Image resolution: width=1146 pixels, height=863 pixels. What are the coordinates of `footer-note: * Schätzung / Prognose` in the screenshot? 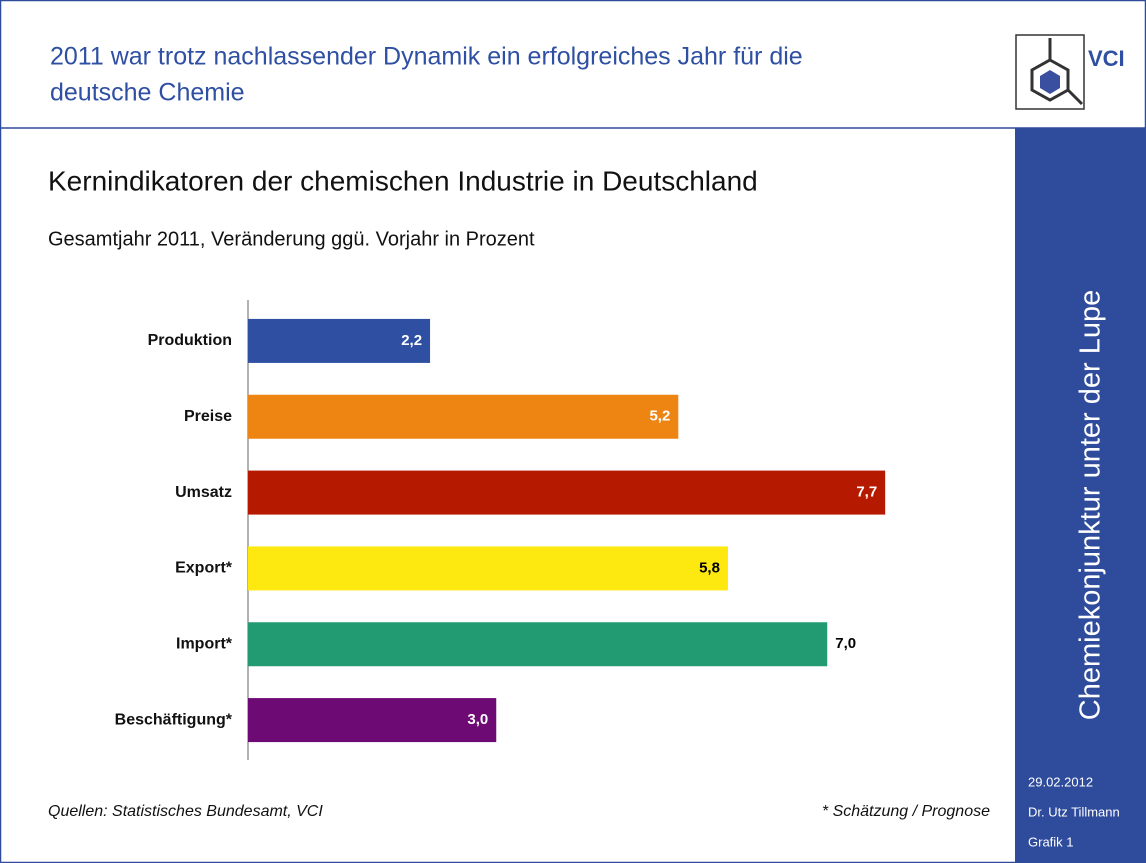 It's located at (906, 811).